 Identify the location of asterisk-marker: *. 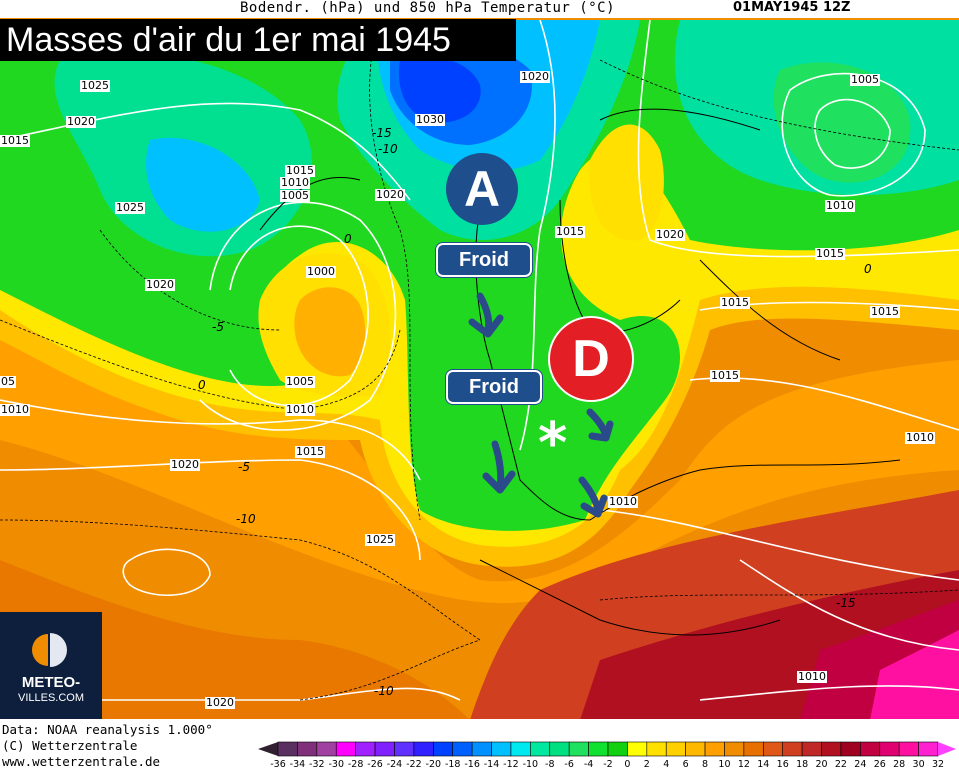
(553, 443).